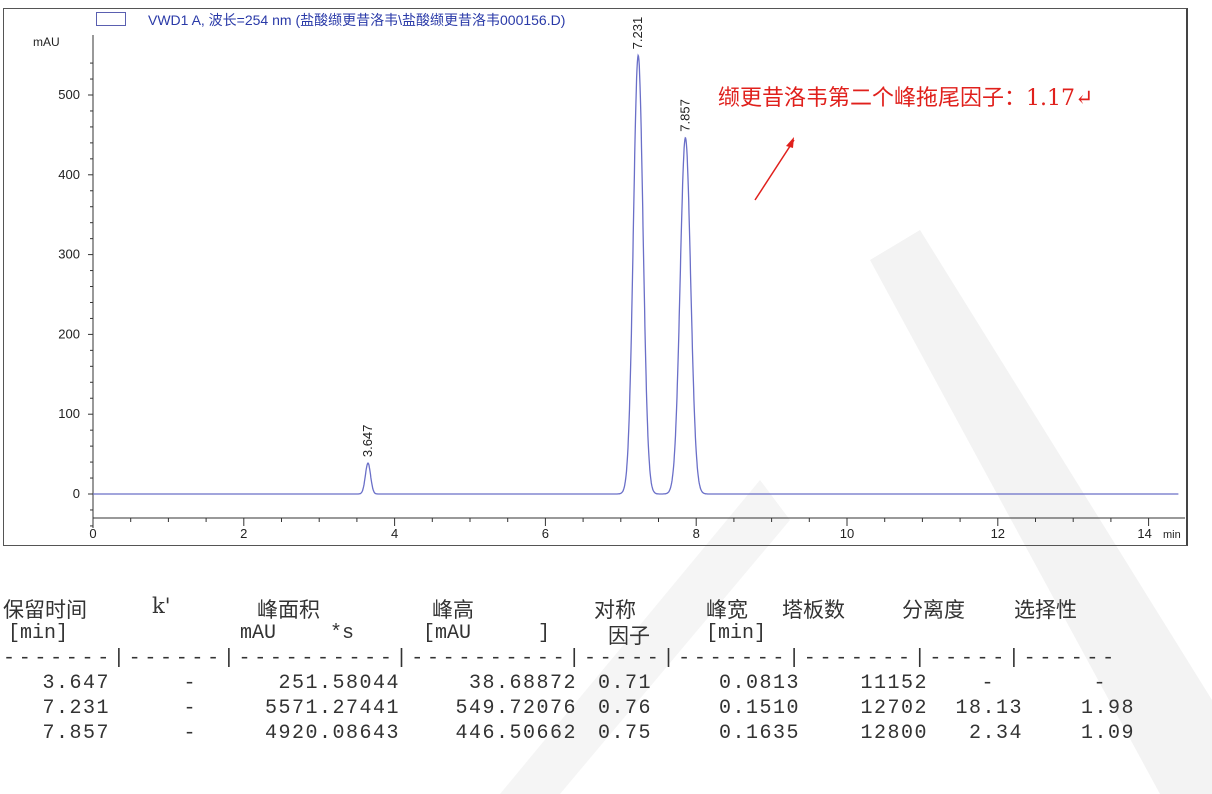 The height and width of the screenshot is (794, 1212). Describe the element at coordinates (69, 254) in the screenshot. I see `y-tick-label: 300` at that location.